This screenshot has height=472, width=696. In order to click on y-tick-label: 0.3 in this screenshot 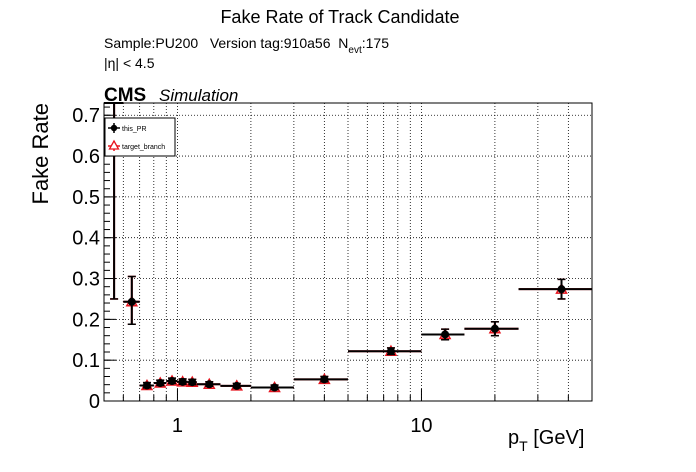, I will do `click(86, 280)`.